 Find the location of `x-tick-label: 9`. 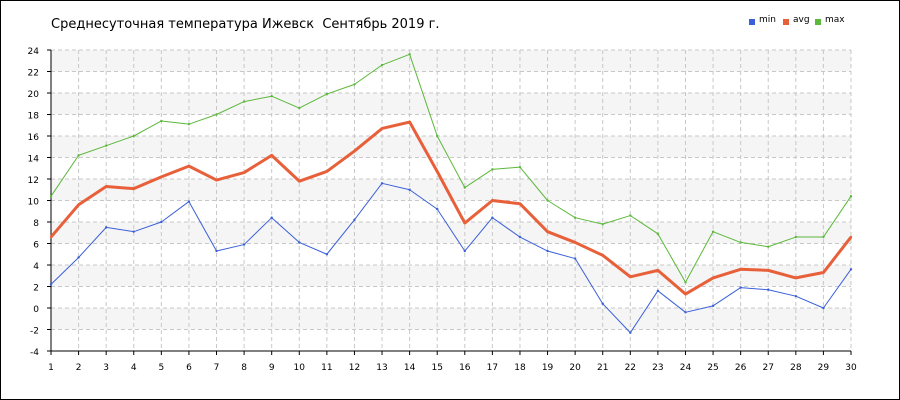

x-tick-label: 9 is located at coordinates (272, 368).